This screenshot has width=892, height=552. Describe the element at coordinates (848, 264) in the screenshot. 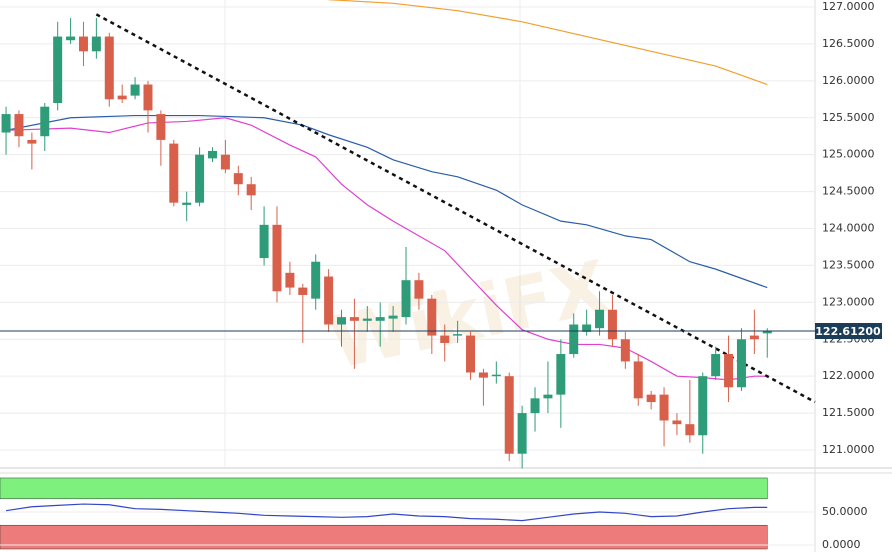

I see `y-tick-label: 123.5000` at that location.